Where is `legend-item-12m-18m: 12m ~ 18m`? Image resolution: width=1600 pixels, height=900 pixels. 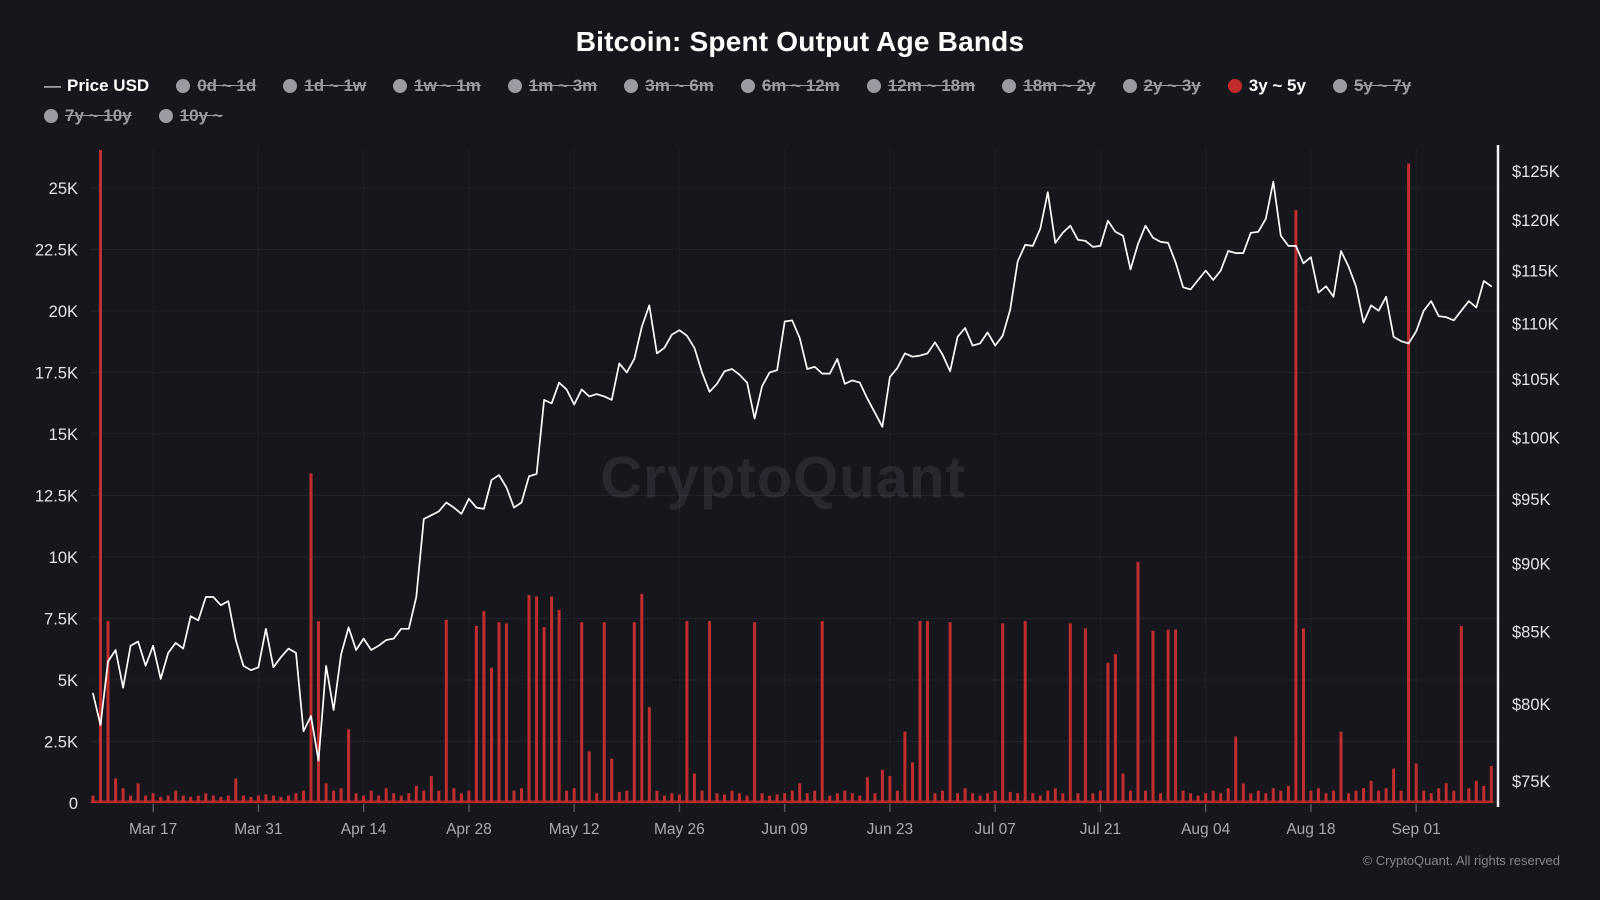
legend-item-12m-18m: 12m ~ 18m is located at coordinates (921, 86).